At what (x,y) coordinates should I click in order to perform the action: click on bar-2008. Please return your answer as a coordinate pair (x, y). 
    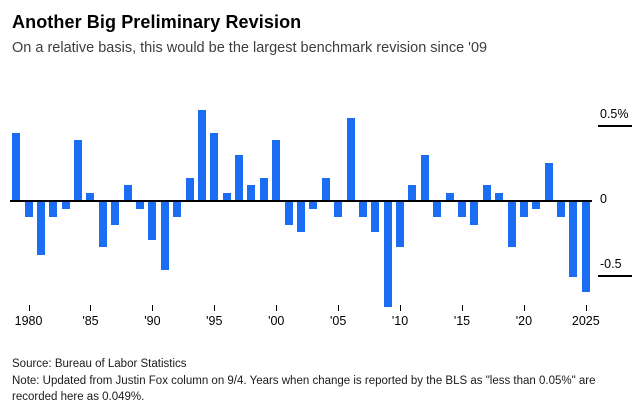
    Looking at the image, I should click on (375, 217).